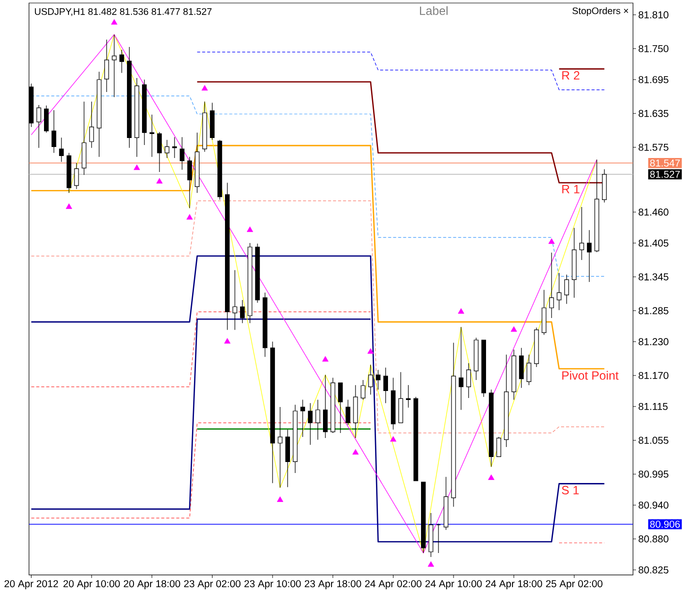 The height and width of the screenshot is (591, 690). I want to click on series-label: S 1, so click(570, 490).